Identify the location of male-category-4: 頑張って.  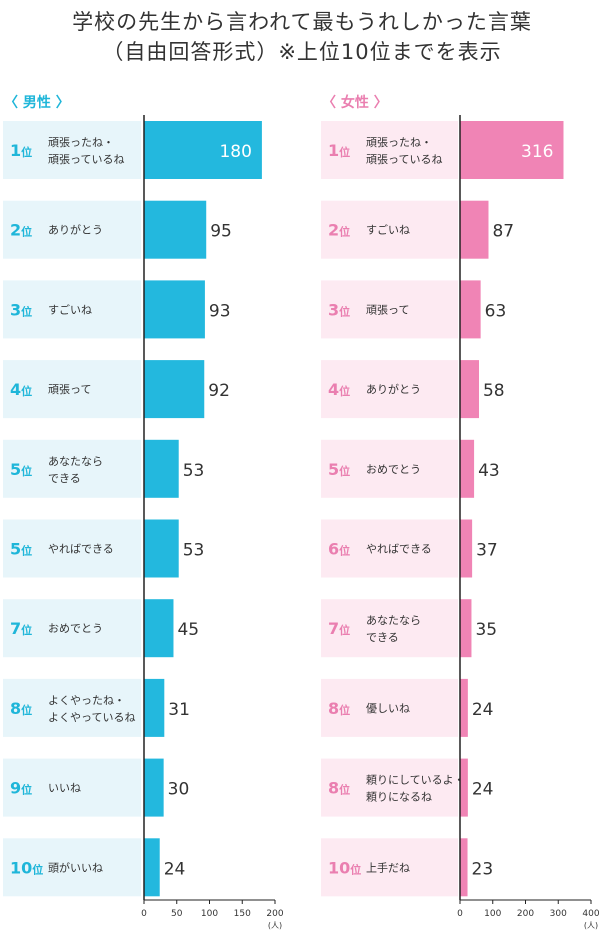
(69, 389).